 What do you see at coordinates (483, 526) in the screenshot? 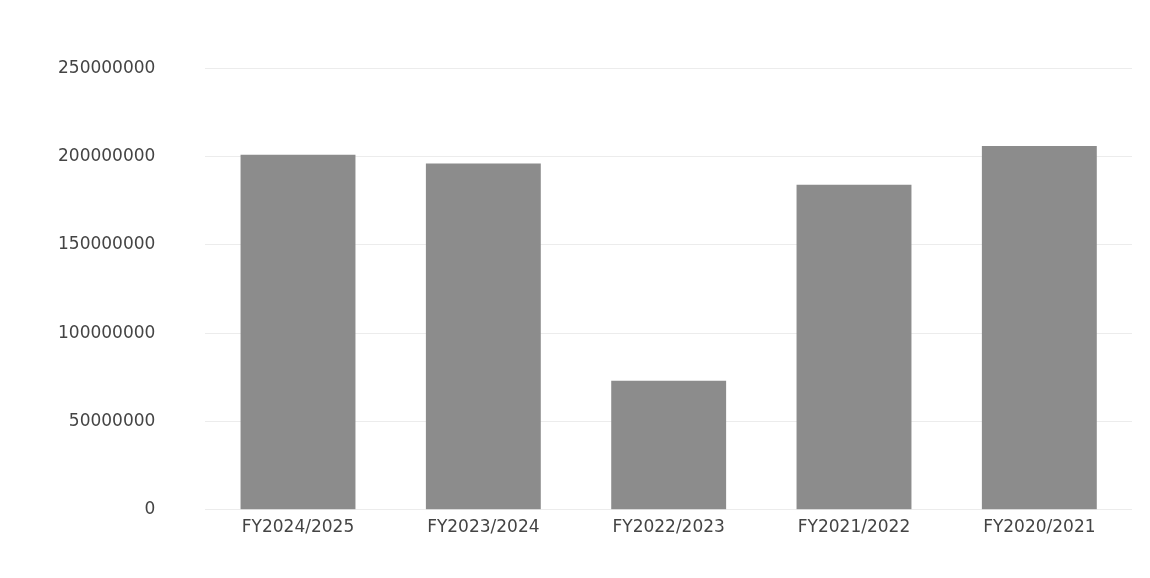
I see `x-tick-label: FY2023/2024` at bounding box center [483, 526].